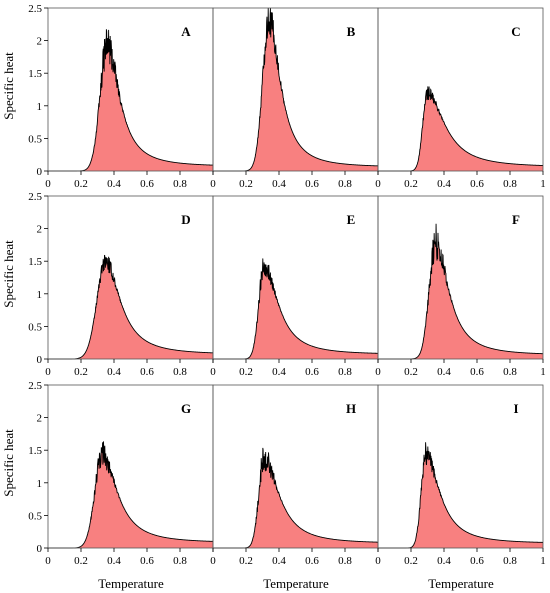  I want to click on area-fill-f, so click(460, 291).